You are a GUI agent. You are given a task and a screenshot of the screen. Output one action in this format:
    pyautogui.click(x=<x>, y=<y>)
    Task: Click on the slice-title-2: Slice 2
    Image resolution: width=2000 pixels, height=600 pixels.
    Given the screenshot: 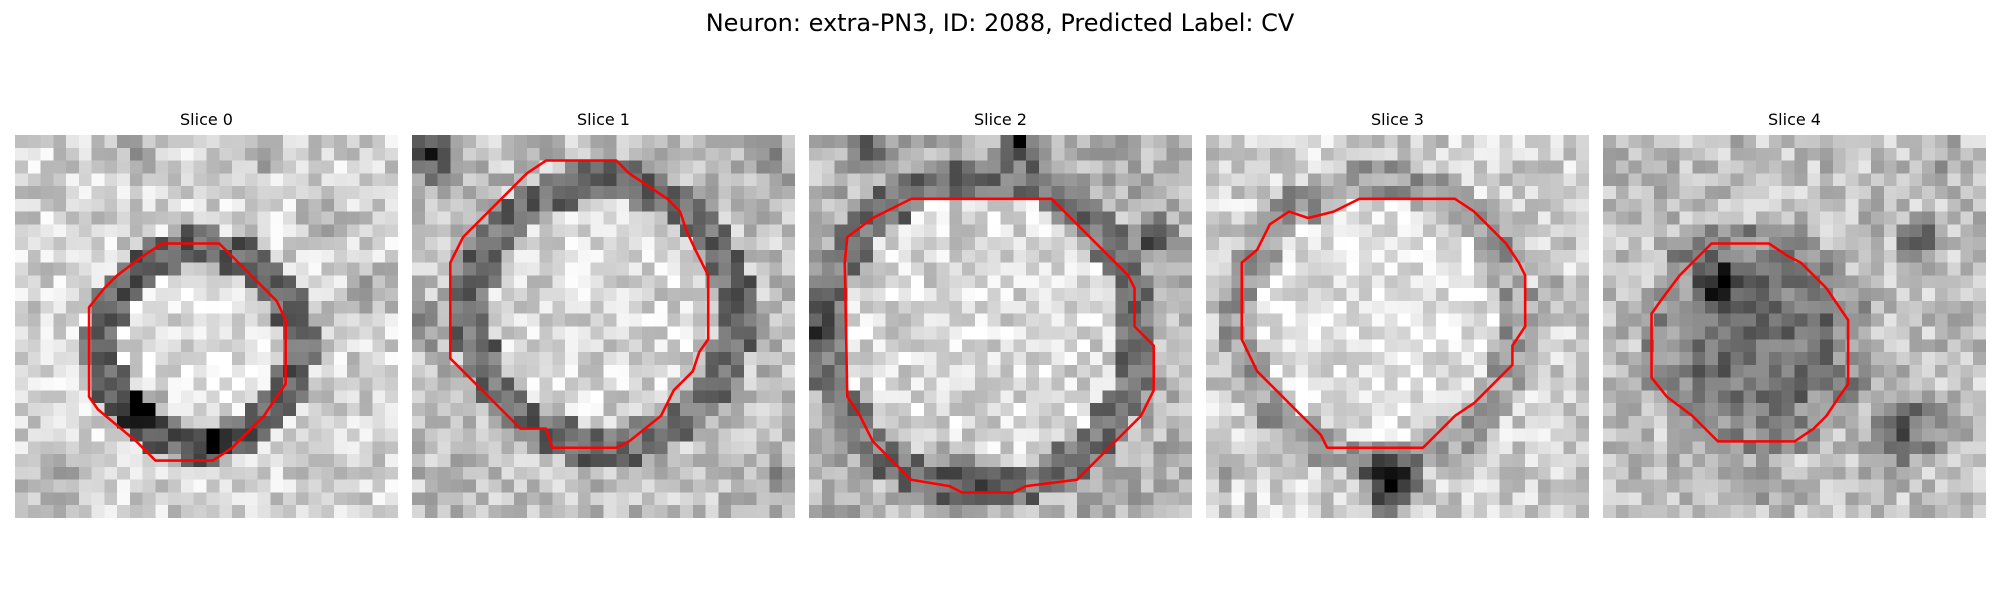 What is the action you would take?
    pyautogui.click(x=1000, y=119)
    